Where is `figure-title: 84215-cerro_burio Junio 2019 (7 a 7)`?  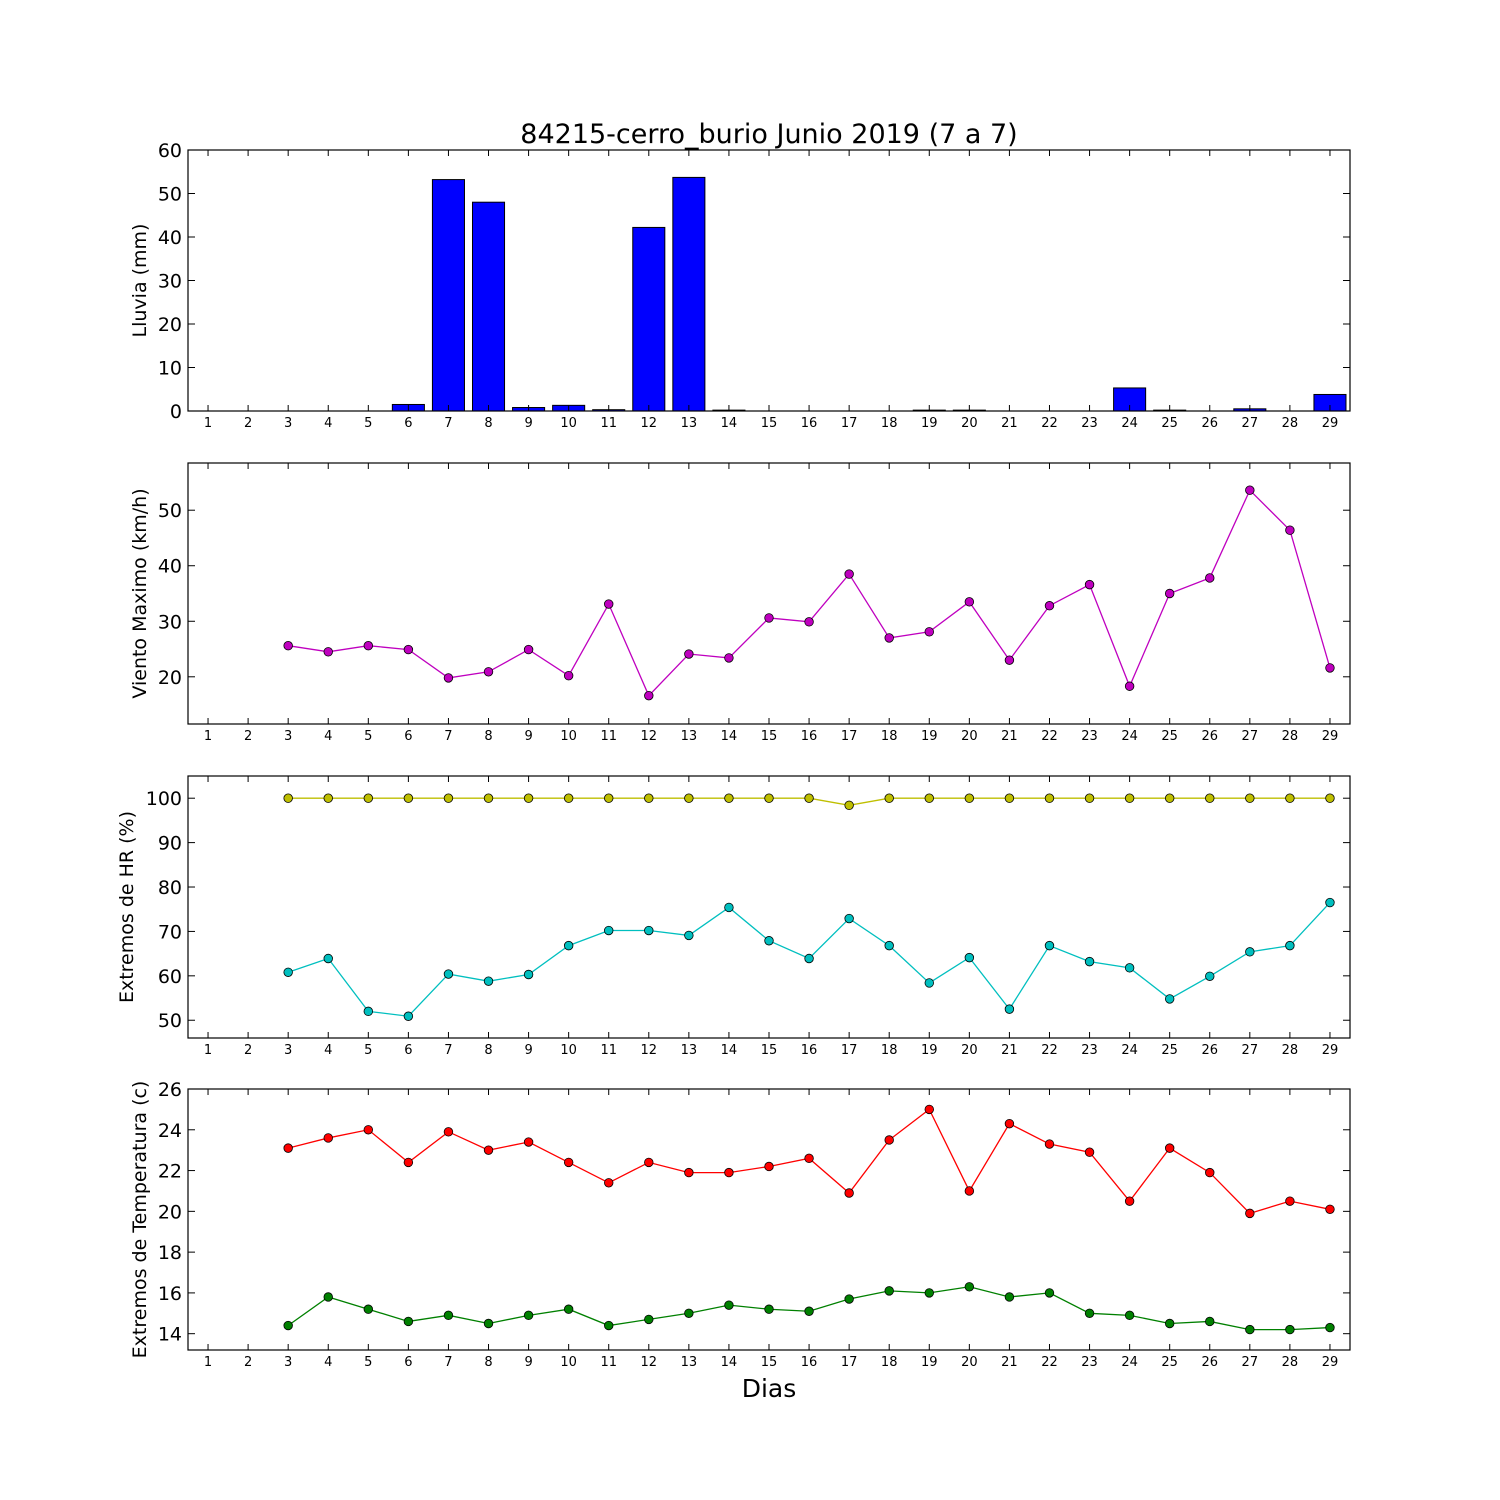
figure-title: 84215-cerro_burio Junio 2019 (7 a 7) is located at coordinates (768, 134).